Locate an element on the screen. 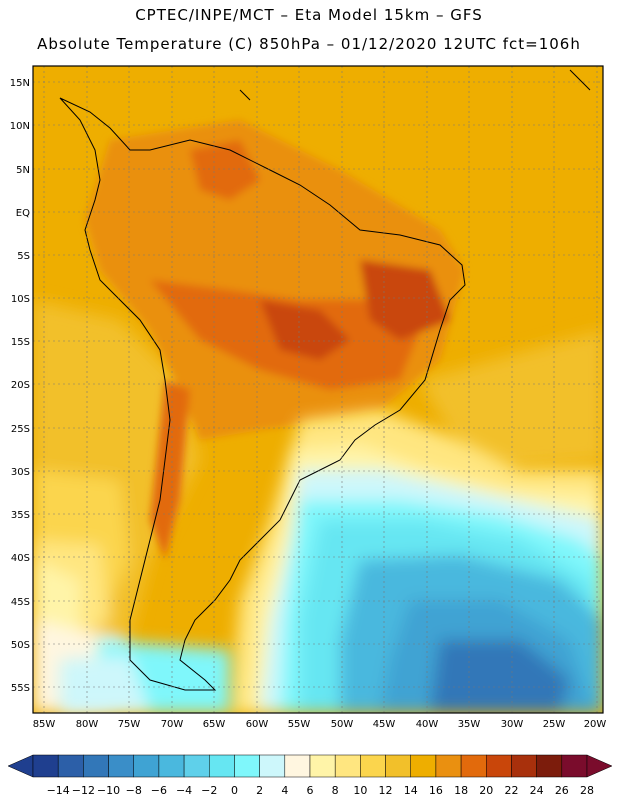 The image size is (618, 804). colorbar-tick-label: 22 is located at coordinates (511, 790).